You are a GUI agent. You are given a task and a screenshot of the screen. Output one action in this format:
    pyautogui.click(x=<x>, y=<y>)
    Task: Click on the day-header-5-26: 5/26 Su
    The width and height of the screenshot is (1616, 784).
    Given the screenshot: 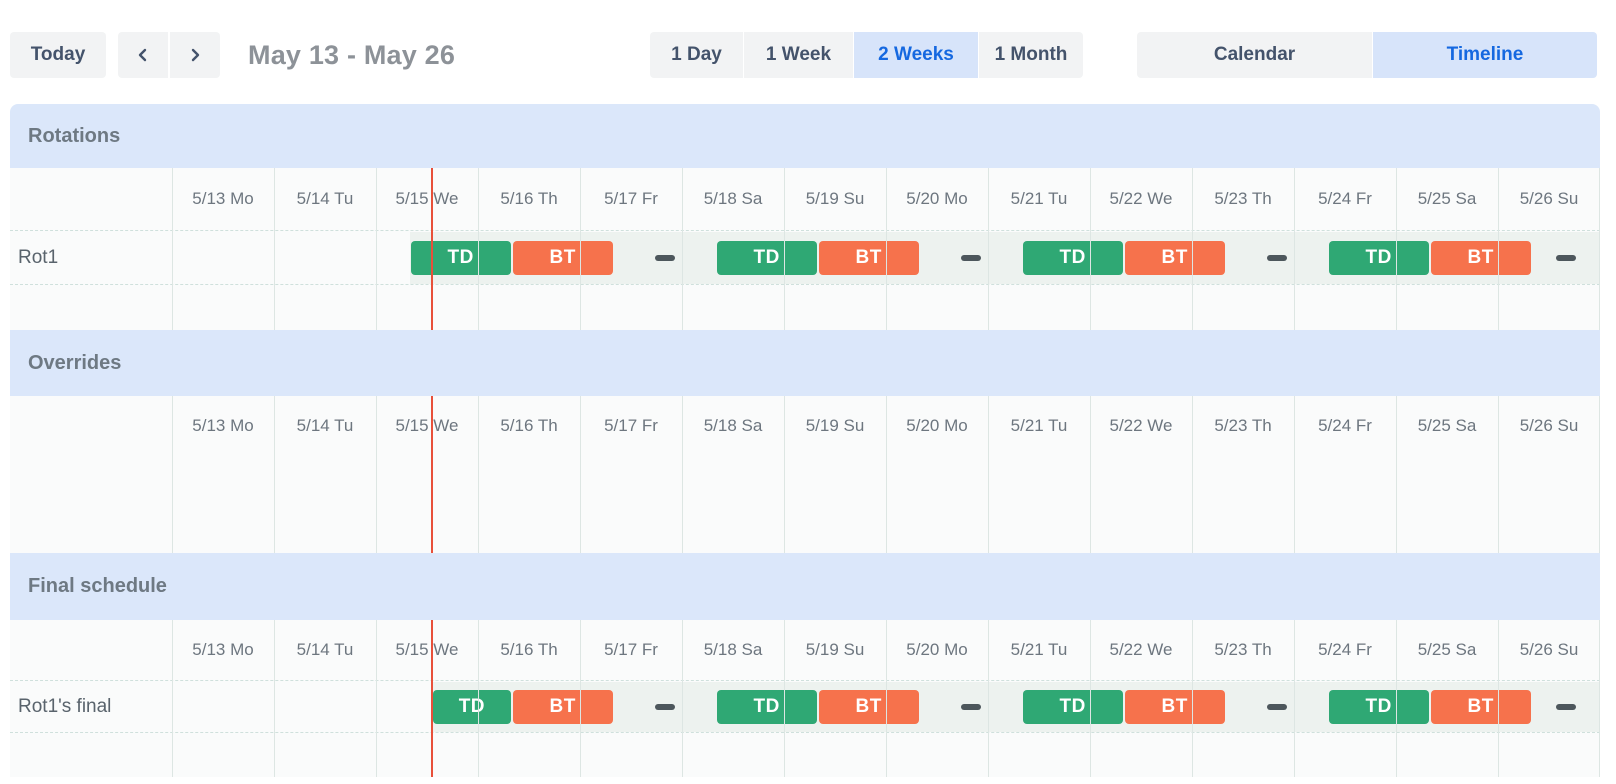 What is the action you would take?
    pyautogui.click(x=1549, y=425)
    